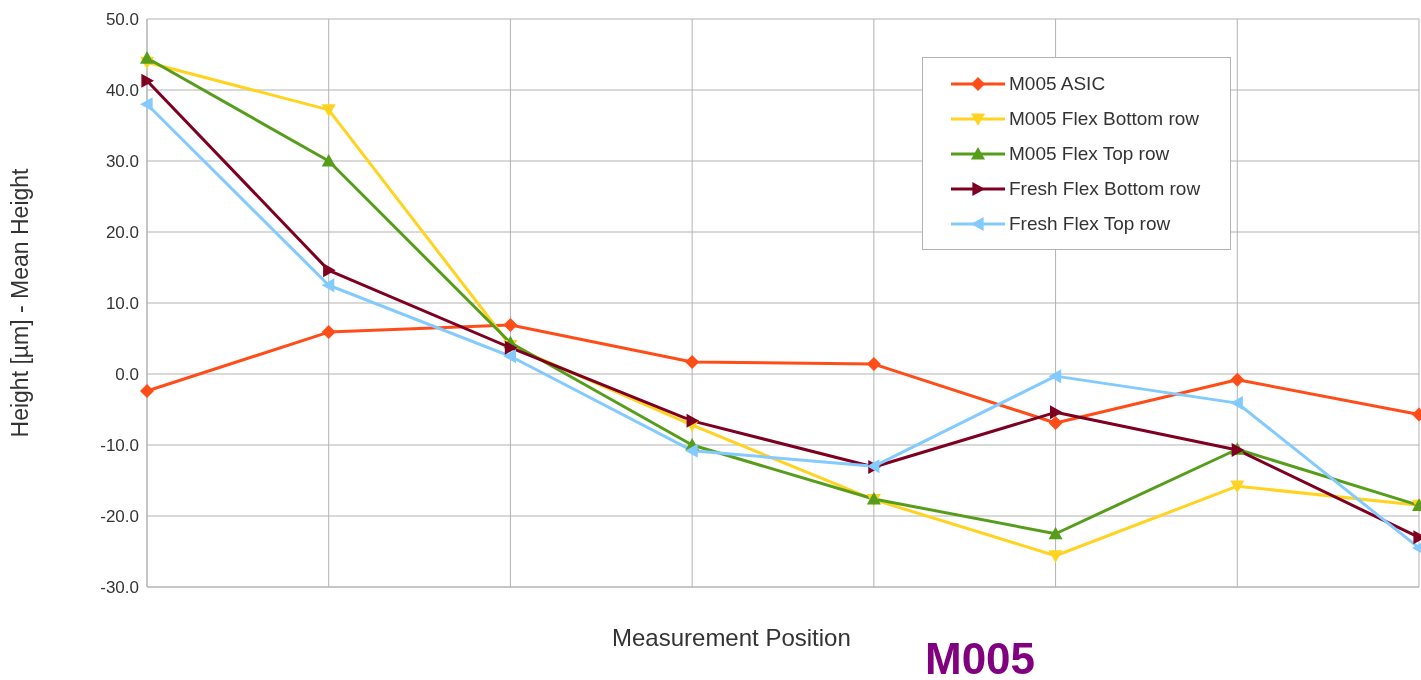 Image resolution: width=1421 pixels, height=680 pixels. What do you see at coordinates (119, 588) in the screenshot?
I see `y-tick-label: -30.0` at bounding box center [119, 588].